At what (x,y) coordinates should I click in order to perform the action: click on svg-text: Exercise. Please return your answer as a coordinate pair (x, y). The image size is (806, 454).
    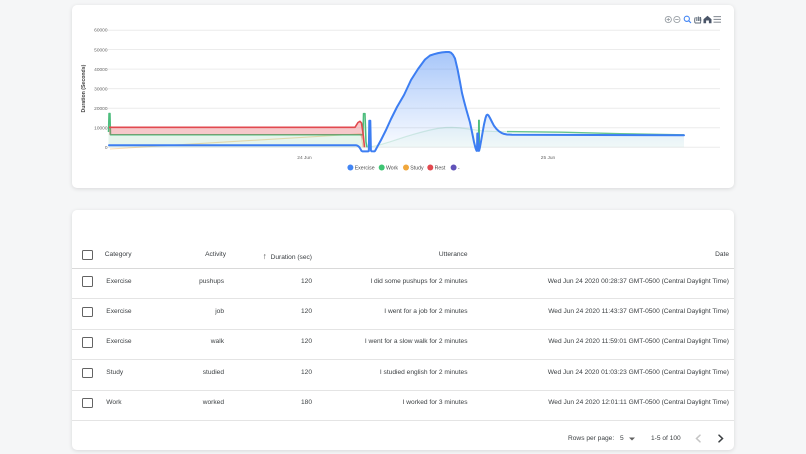
    Looking at the image, I should click on (365, 168).